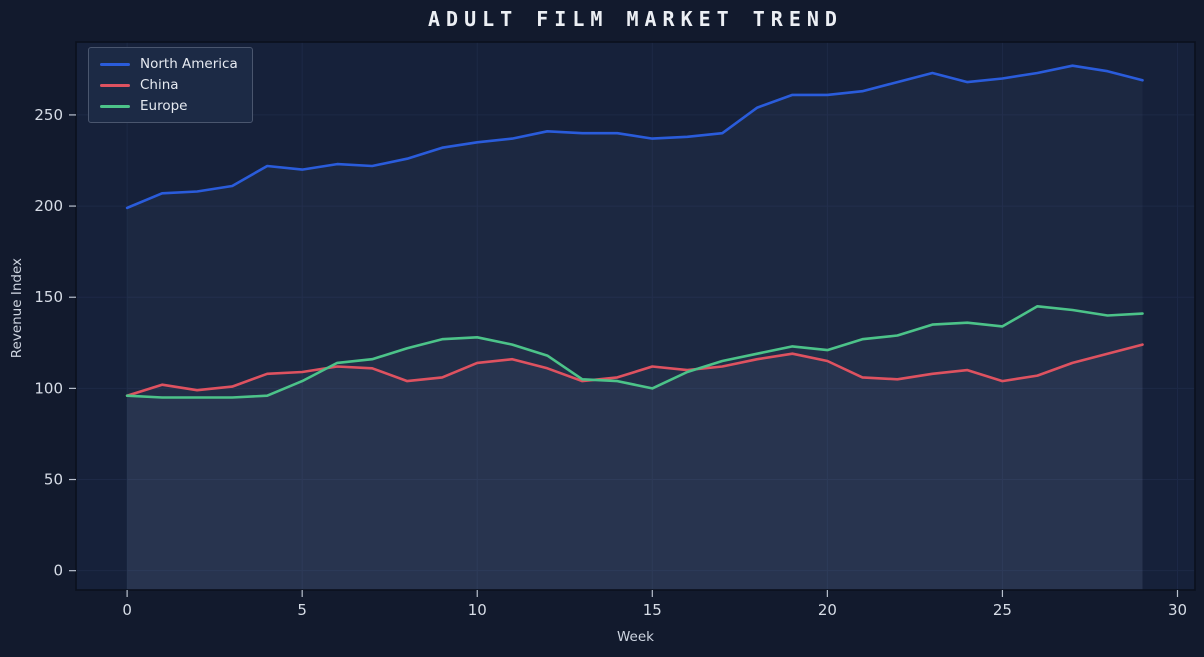  Describe the element at coordinates (48, 388) in the screenshot. I see `y-tick-label: 100` at that location.